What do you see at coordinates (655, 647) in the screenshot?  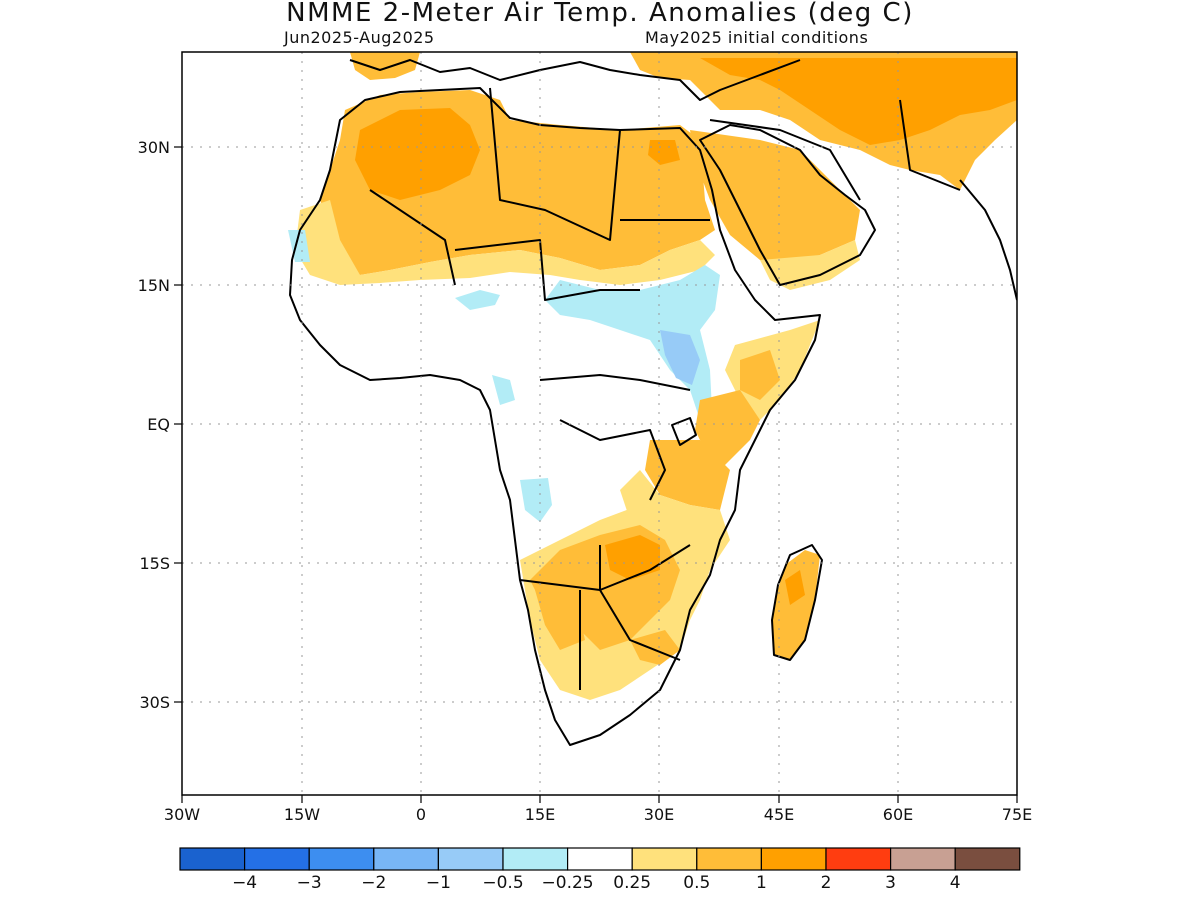 I see `anomaly-region-south-africa-core` at bounding box center [655, 647].